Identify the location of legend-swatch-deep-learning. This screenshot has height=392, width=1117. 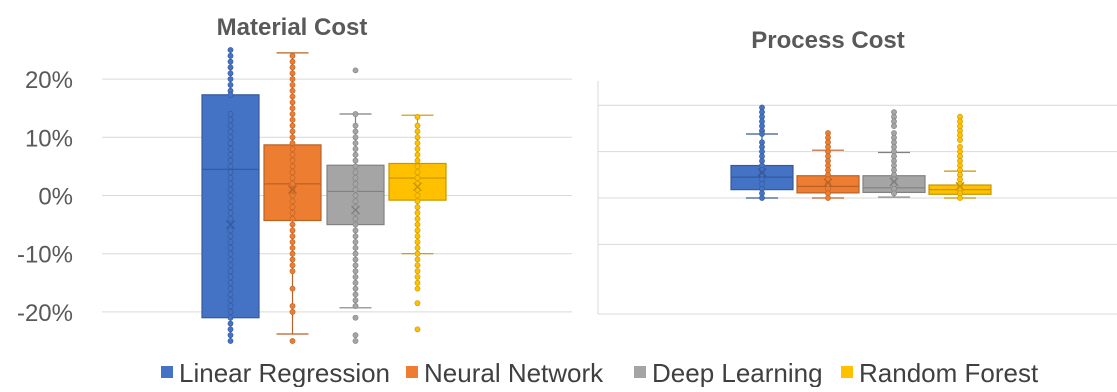
(640, 372).